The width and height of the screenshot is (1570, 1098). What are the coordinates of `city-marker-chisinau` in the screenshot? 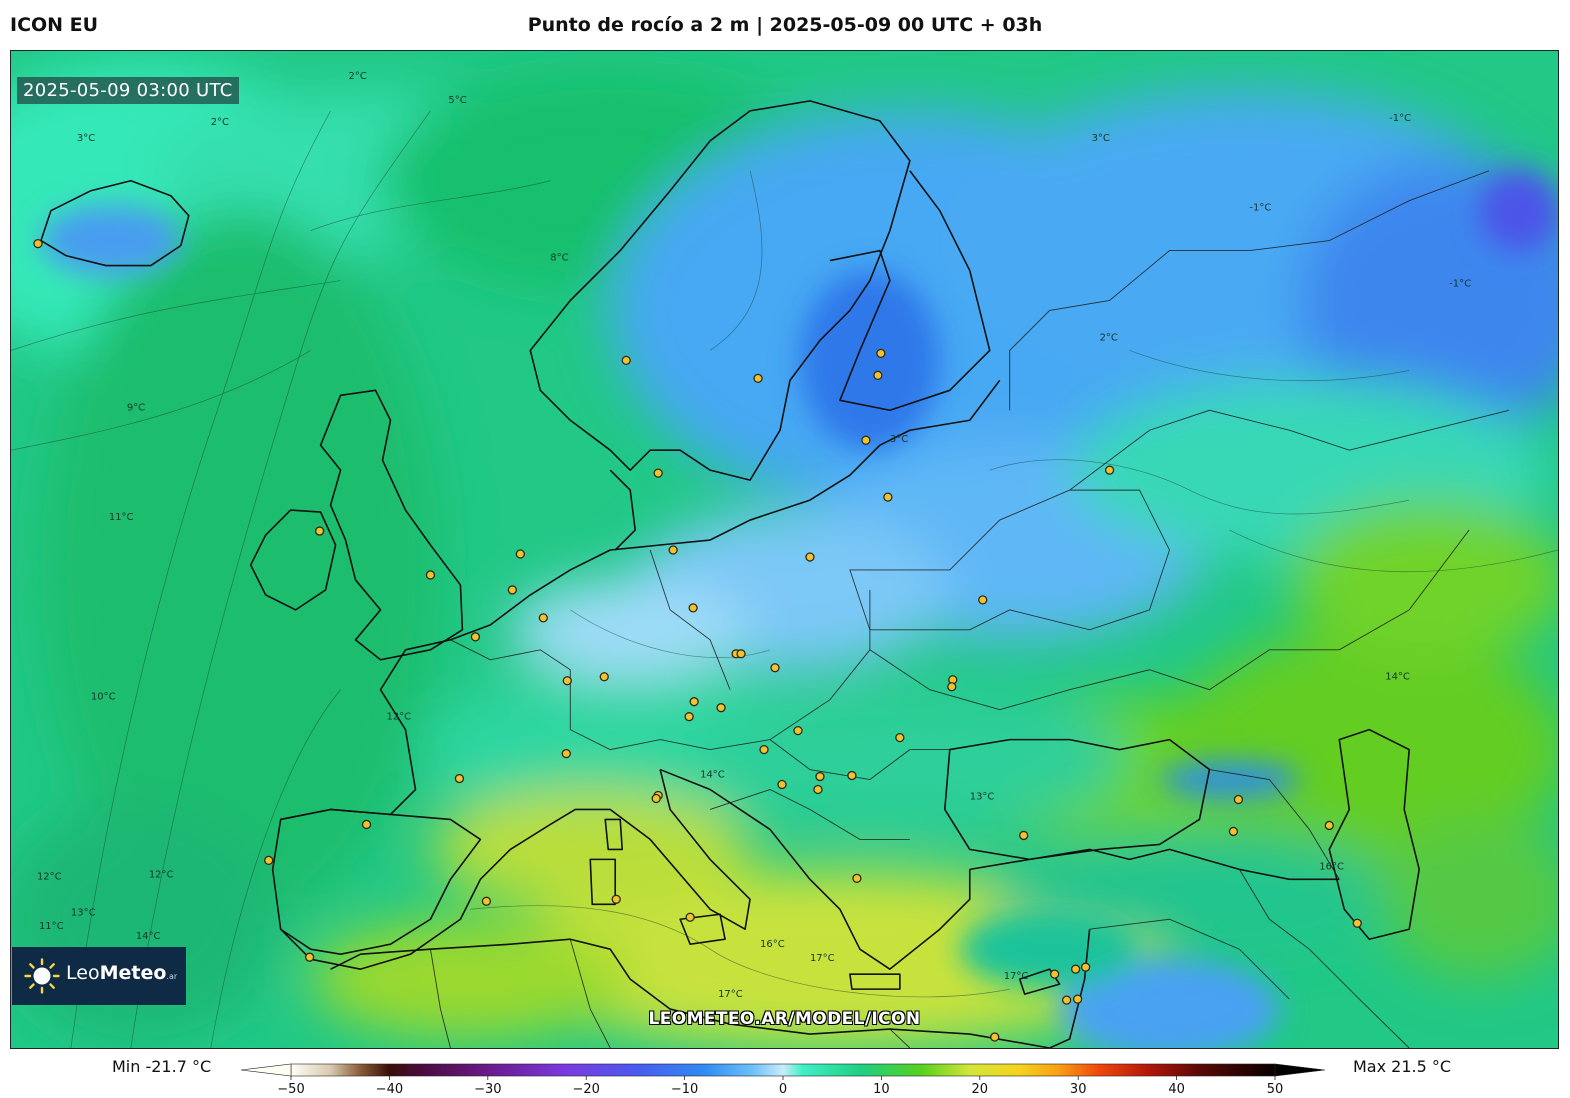 It's located at (983, 600).